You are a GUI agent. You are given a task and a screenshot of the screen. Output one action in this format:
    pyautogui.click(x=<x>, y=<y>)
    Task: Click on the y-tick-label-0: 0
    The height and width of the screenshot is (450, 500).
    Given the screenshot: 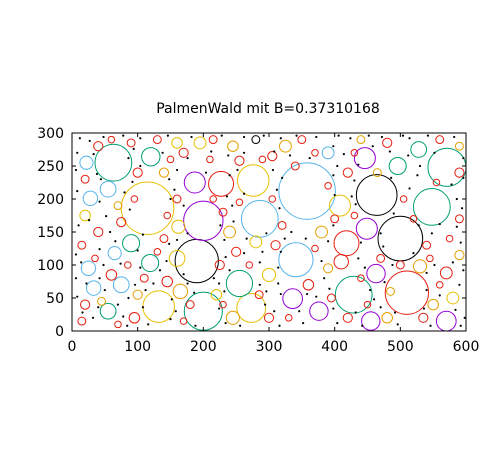 What is the action you would take?
    pyautogui.click(x=59, y=332)
    